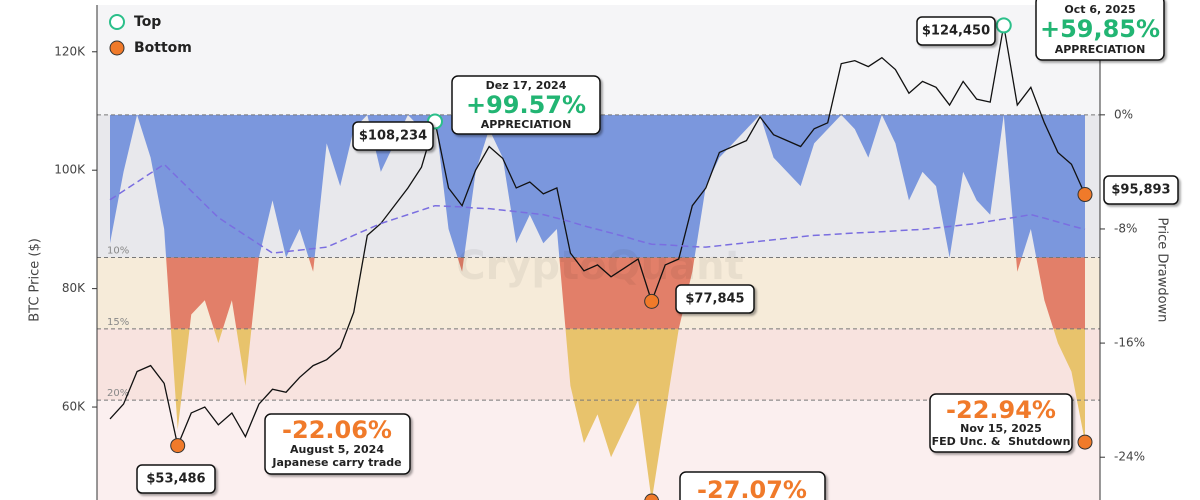  I want to click on callout-label: $95,893, so click(1140, 190).